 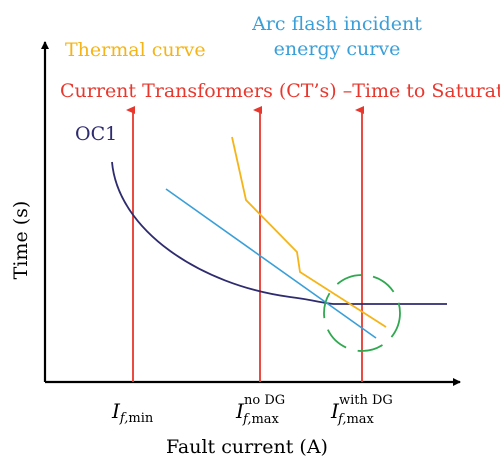 I want to click on arc-flash-label-line1: Arc flash incident, so click(x=336, y=24).